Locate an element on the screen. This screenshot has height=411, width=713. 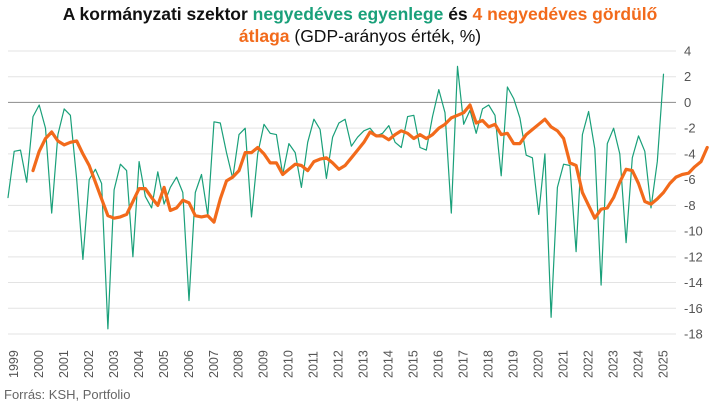
x-tick-label: 1999 is located at coordinates (14, 364).